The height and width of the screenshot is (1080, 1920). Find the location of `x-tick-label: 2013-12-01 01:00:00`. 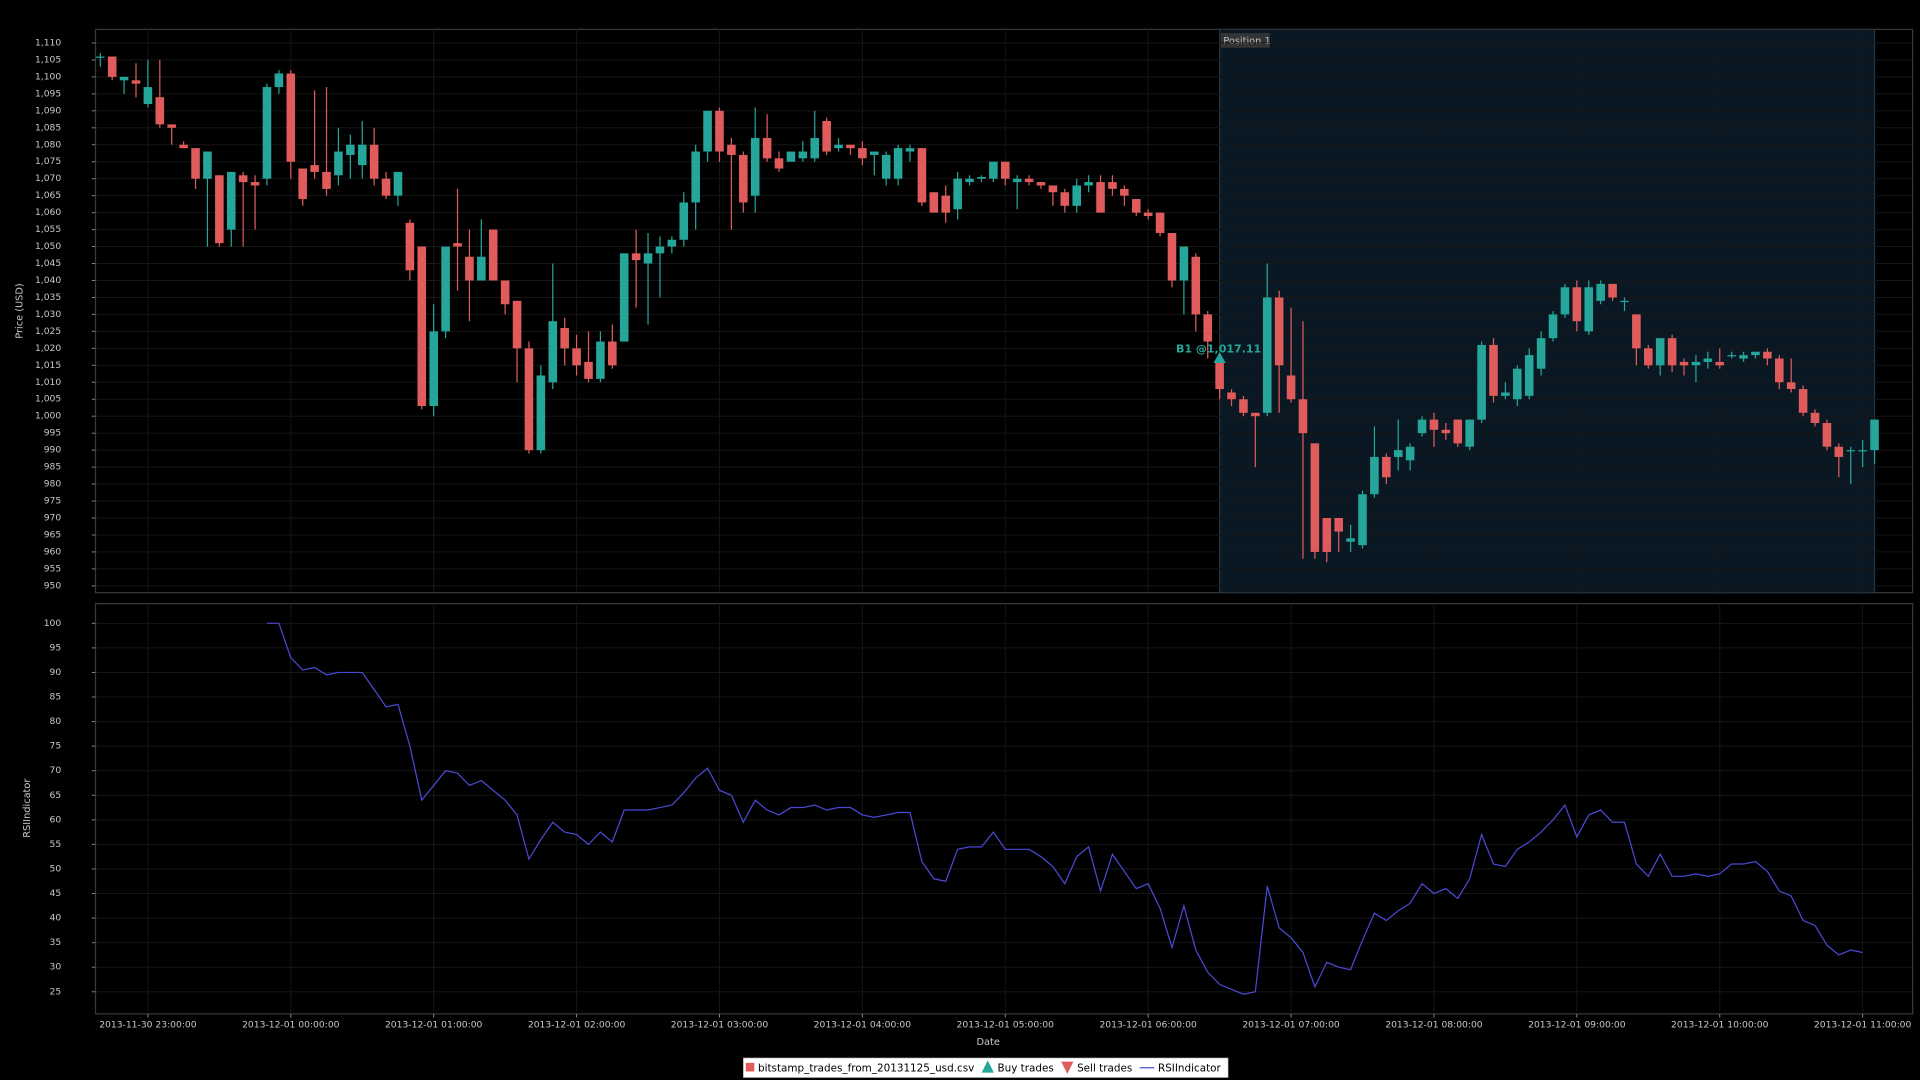

x-tick-label: 2013-12-01 01:00:00 is located at coordinates (434, 1024).